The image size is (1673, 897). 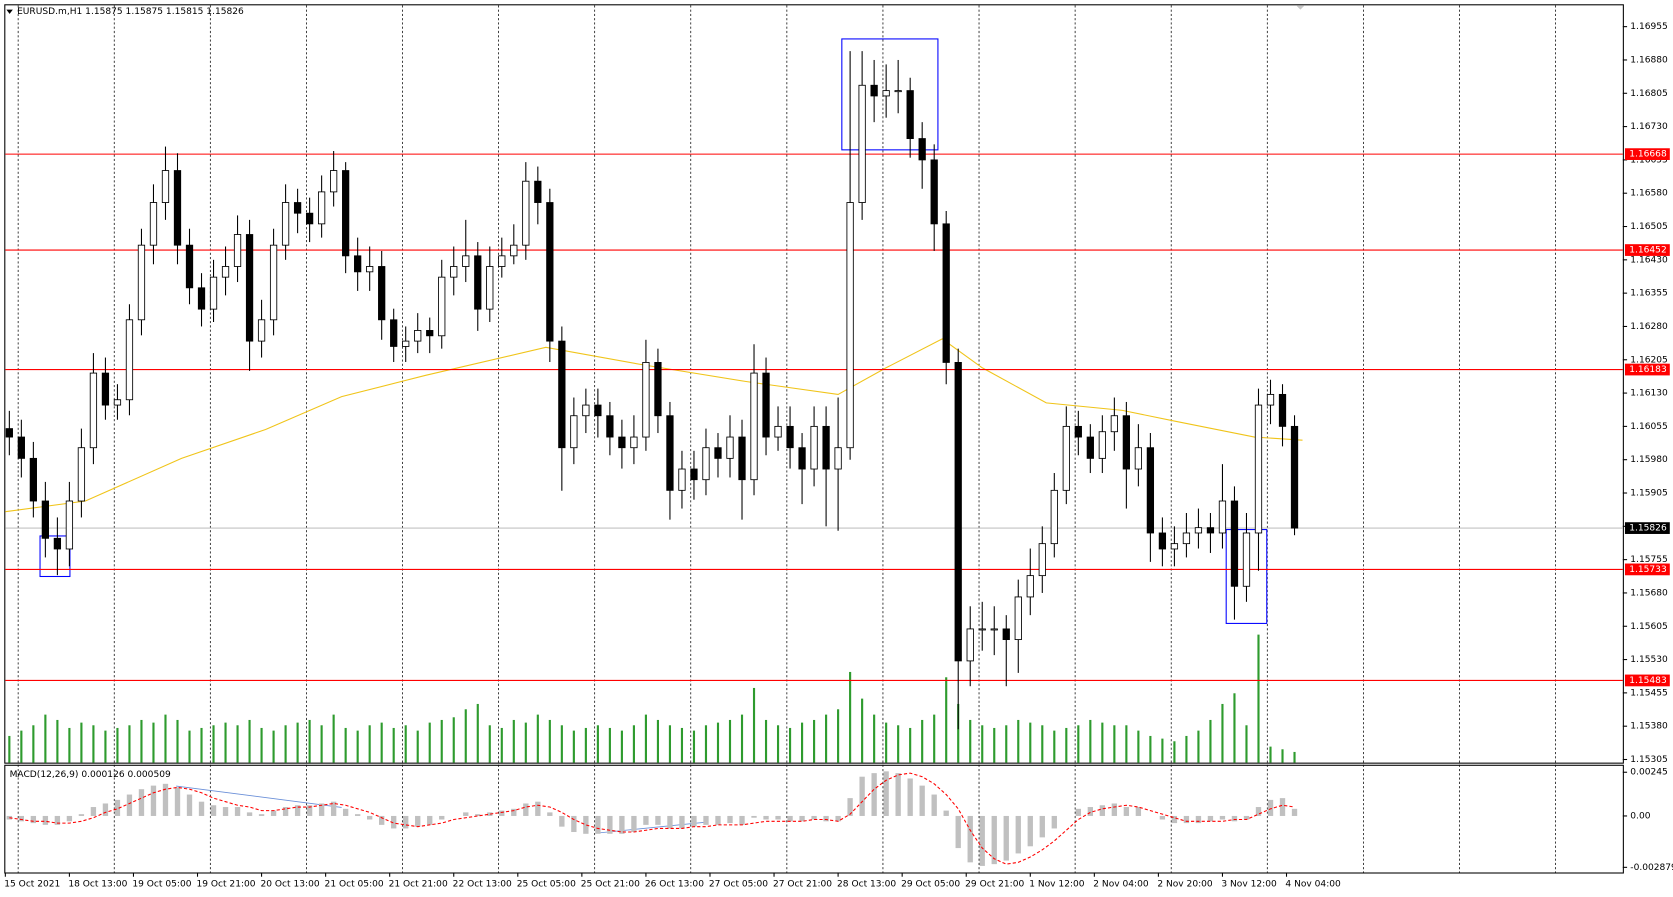 I want to click on y-tick-label: 1.15905, so click(x=1649, y=494).